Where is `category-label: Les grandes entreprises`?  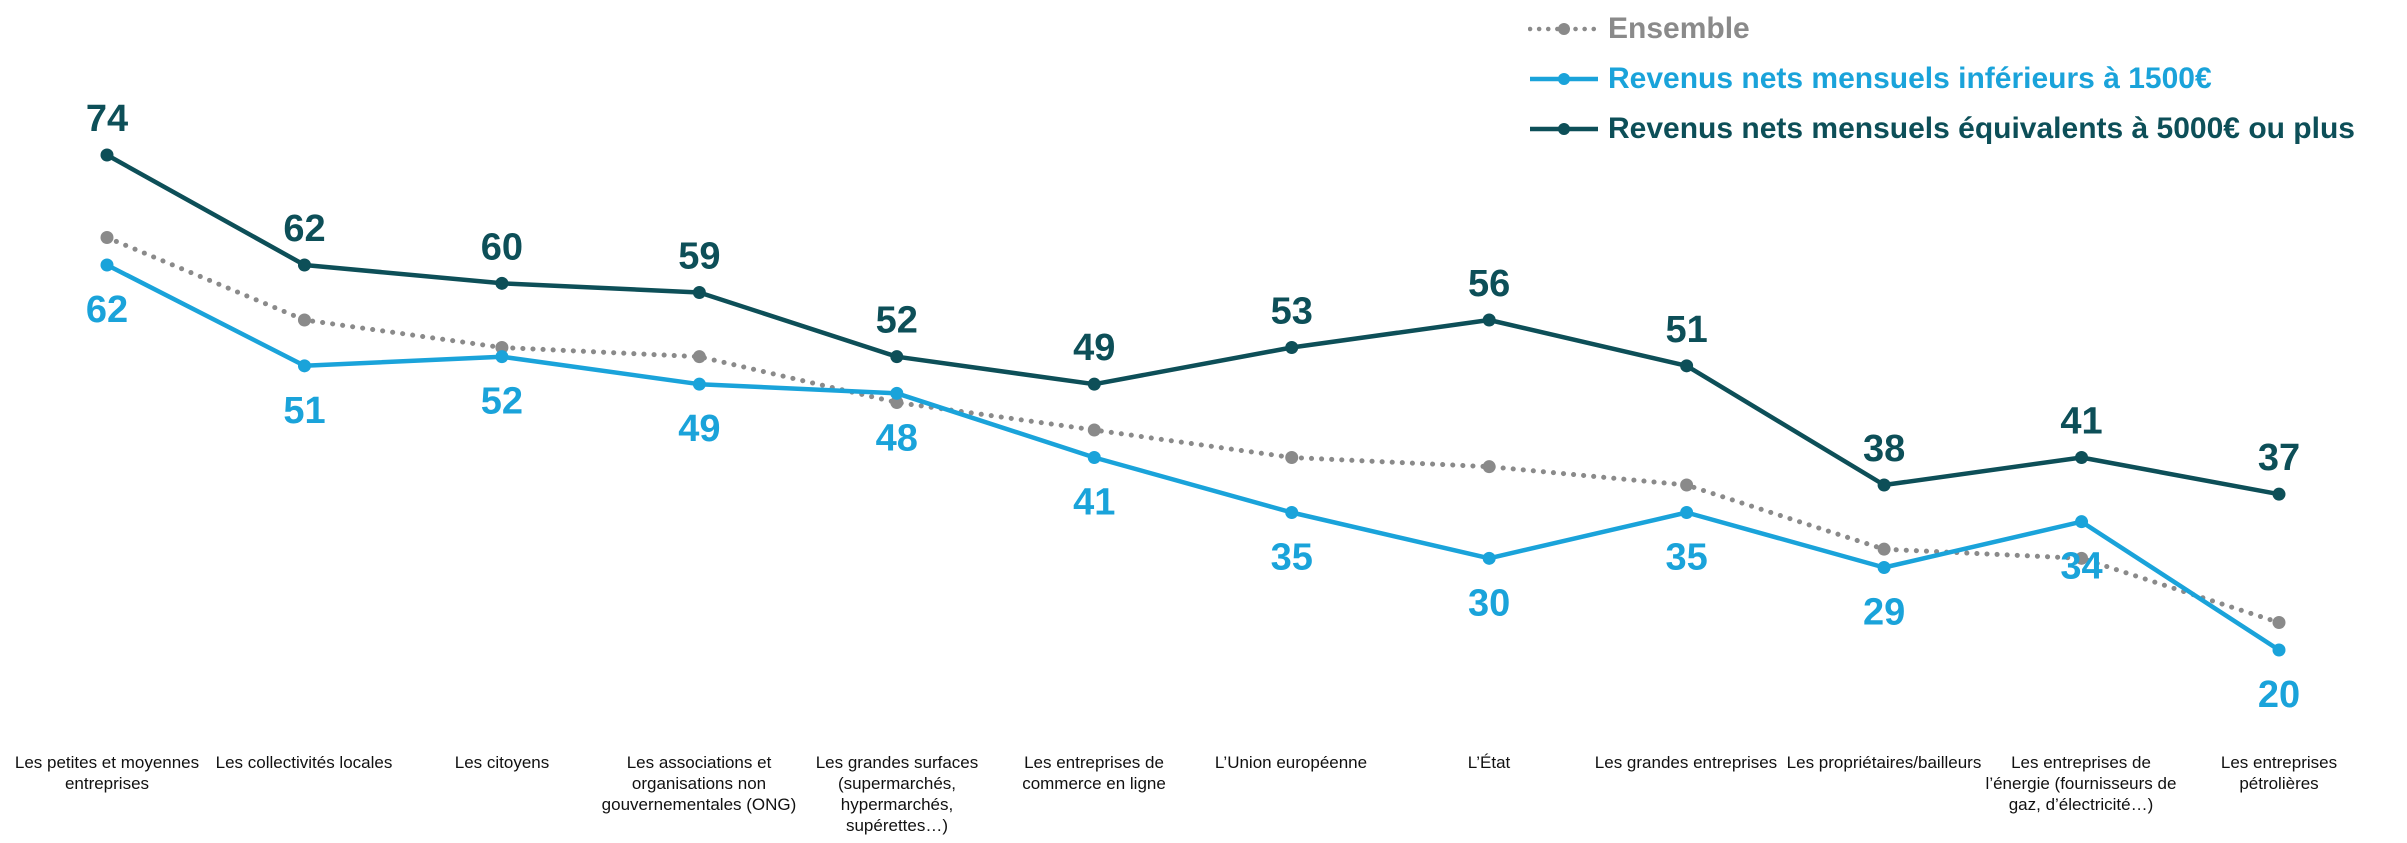 category-label: Les grandes entreprises is located at coordinates (1686, 762).